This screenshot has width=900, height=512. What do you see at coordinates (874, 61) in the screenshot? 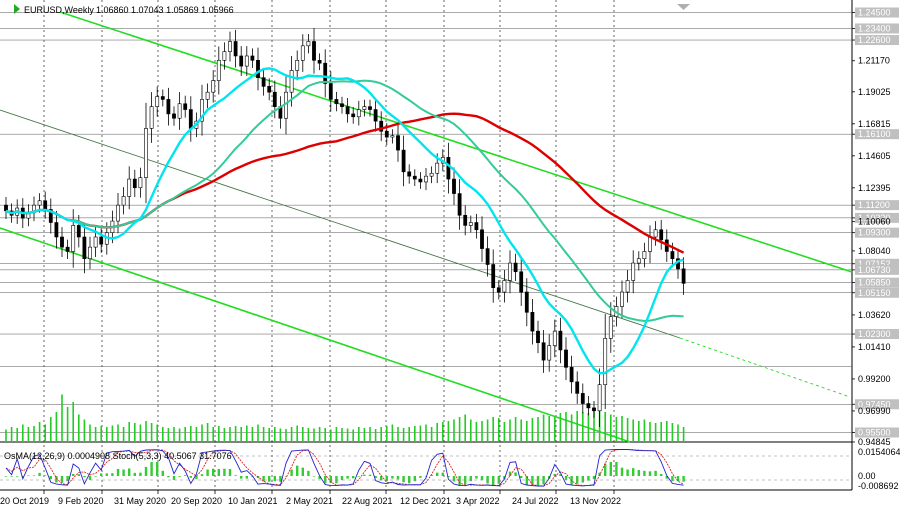
I see `price-tick-label: 1.21170` at bounding box center [874, 61].